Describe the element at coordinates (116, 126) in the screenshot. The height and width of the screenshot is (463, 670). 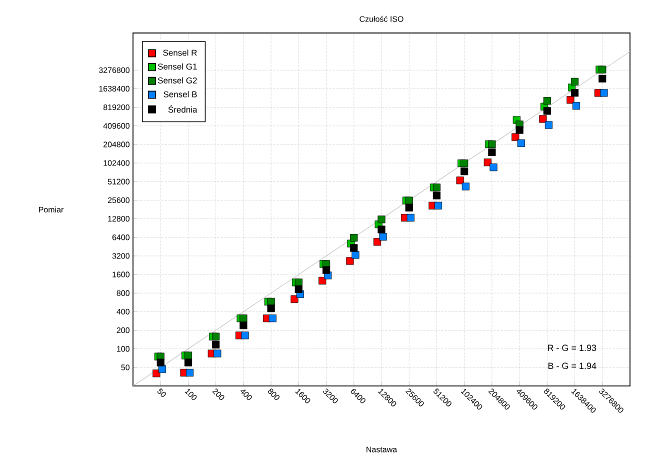
I see `y-tick-label: 409600` at that location.